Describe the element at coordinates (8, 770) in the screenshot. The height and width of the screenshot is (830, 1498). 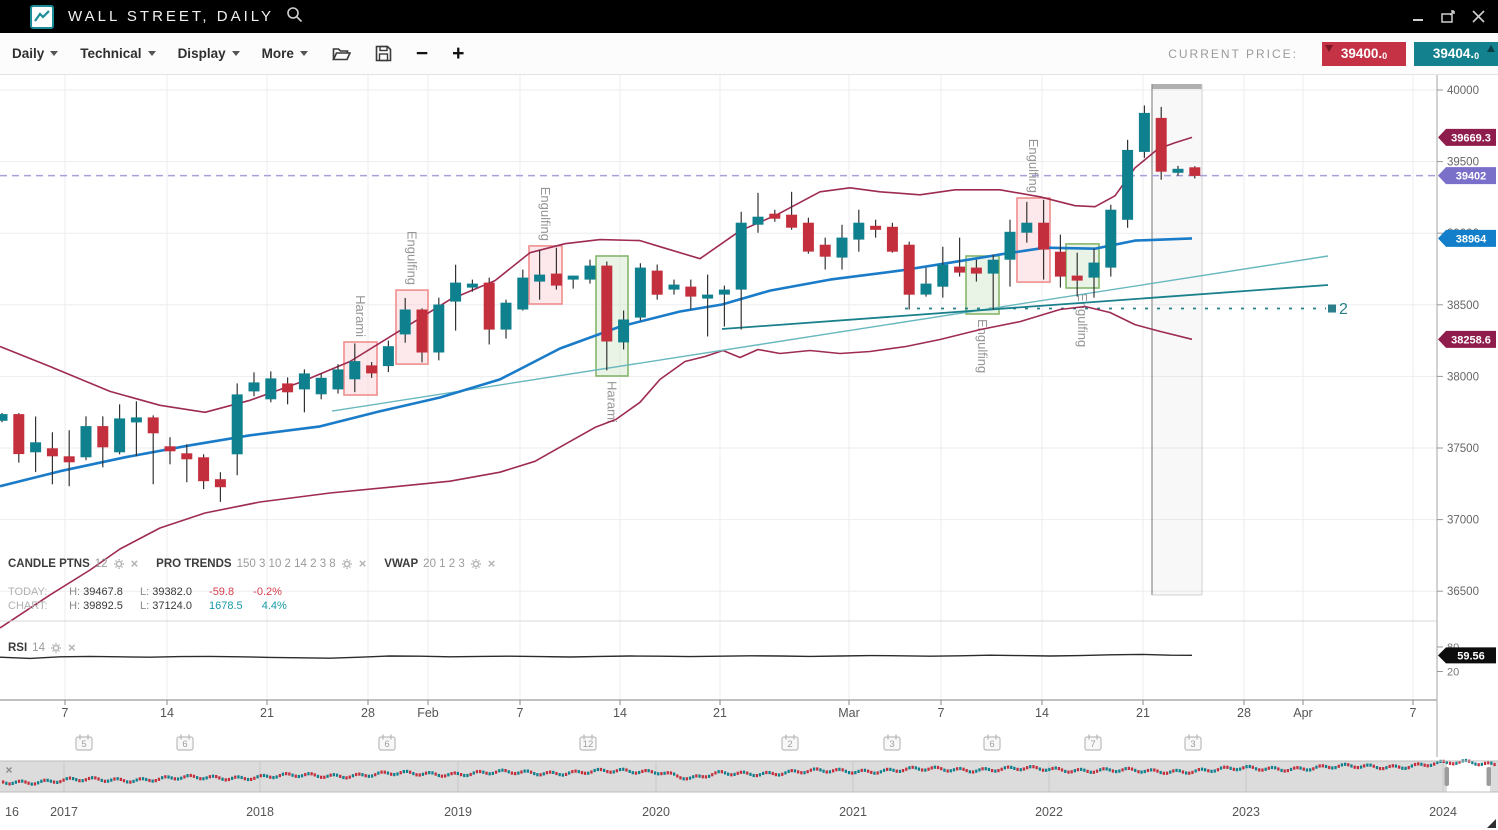
I see `navigator-close-icon: ×` at that location.